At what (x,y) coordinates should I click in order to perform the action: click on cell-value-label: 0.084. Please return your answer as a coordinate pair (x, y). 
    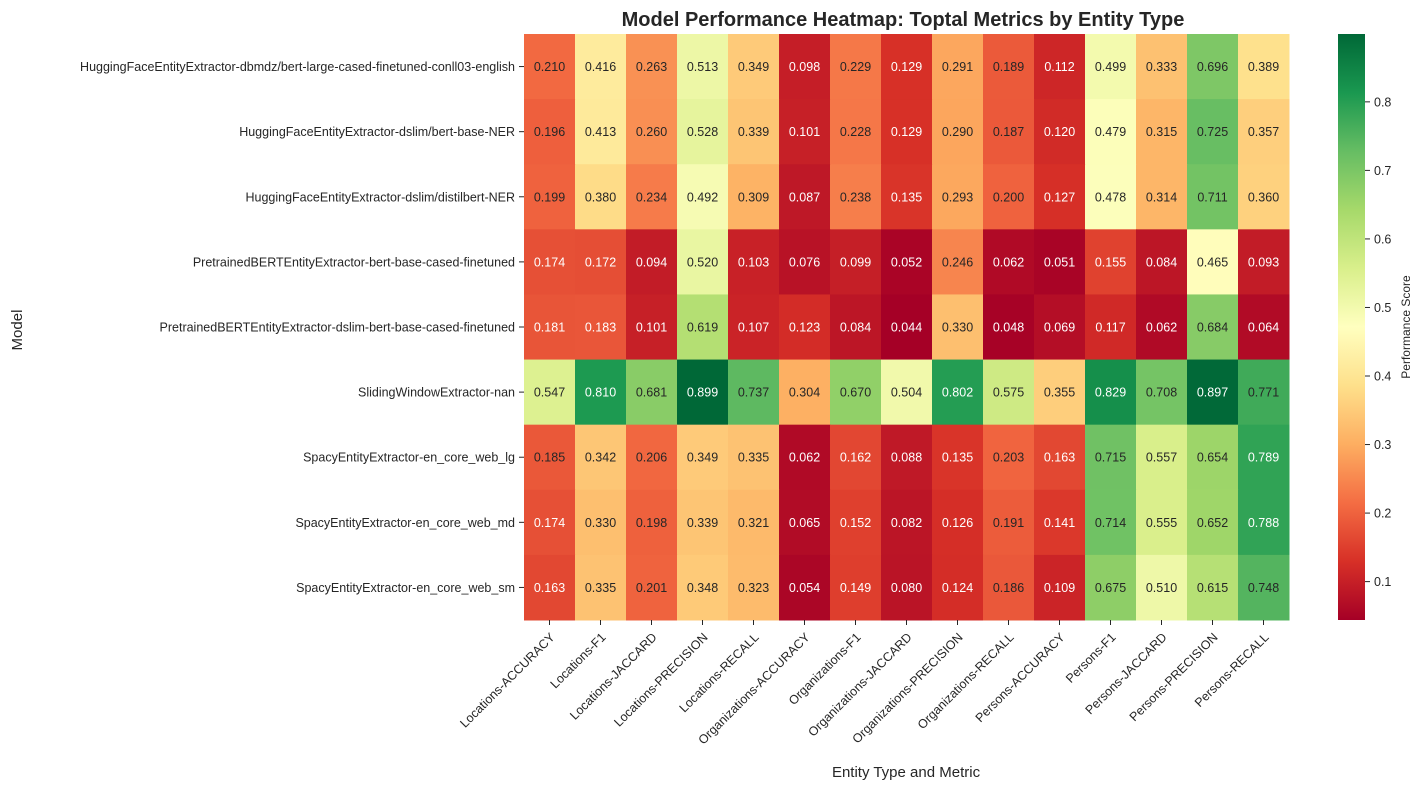
    Looking at the image, I should click on (1161, 262).